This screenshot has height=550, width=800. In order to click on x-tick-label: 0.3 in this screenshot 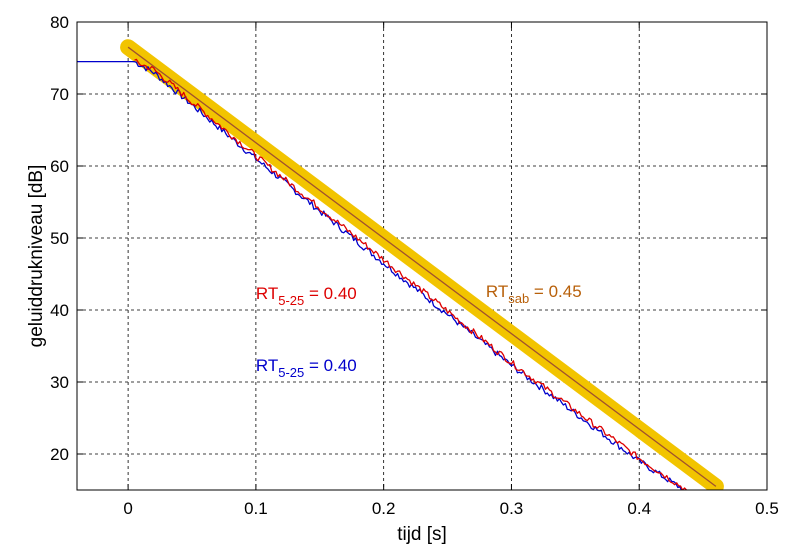, I will do `click(512, 508)`.